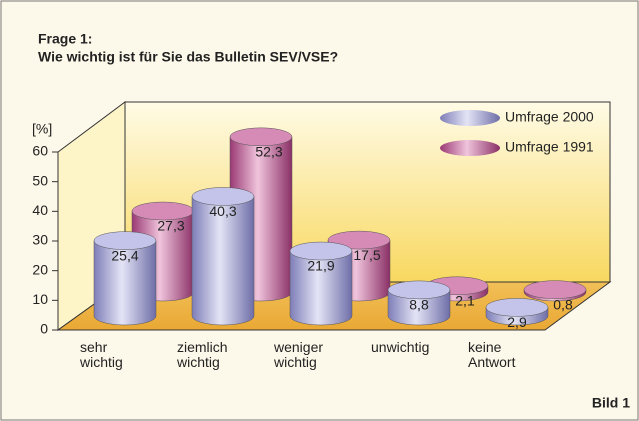 This screenshot has width=639, height=421. What do you see at coordinates (320, 266) in the screenshot?
I see `value-label: 21,9` at bounding box center [320, 266].